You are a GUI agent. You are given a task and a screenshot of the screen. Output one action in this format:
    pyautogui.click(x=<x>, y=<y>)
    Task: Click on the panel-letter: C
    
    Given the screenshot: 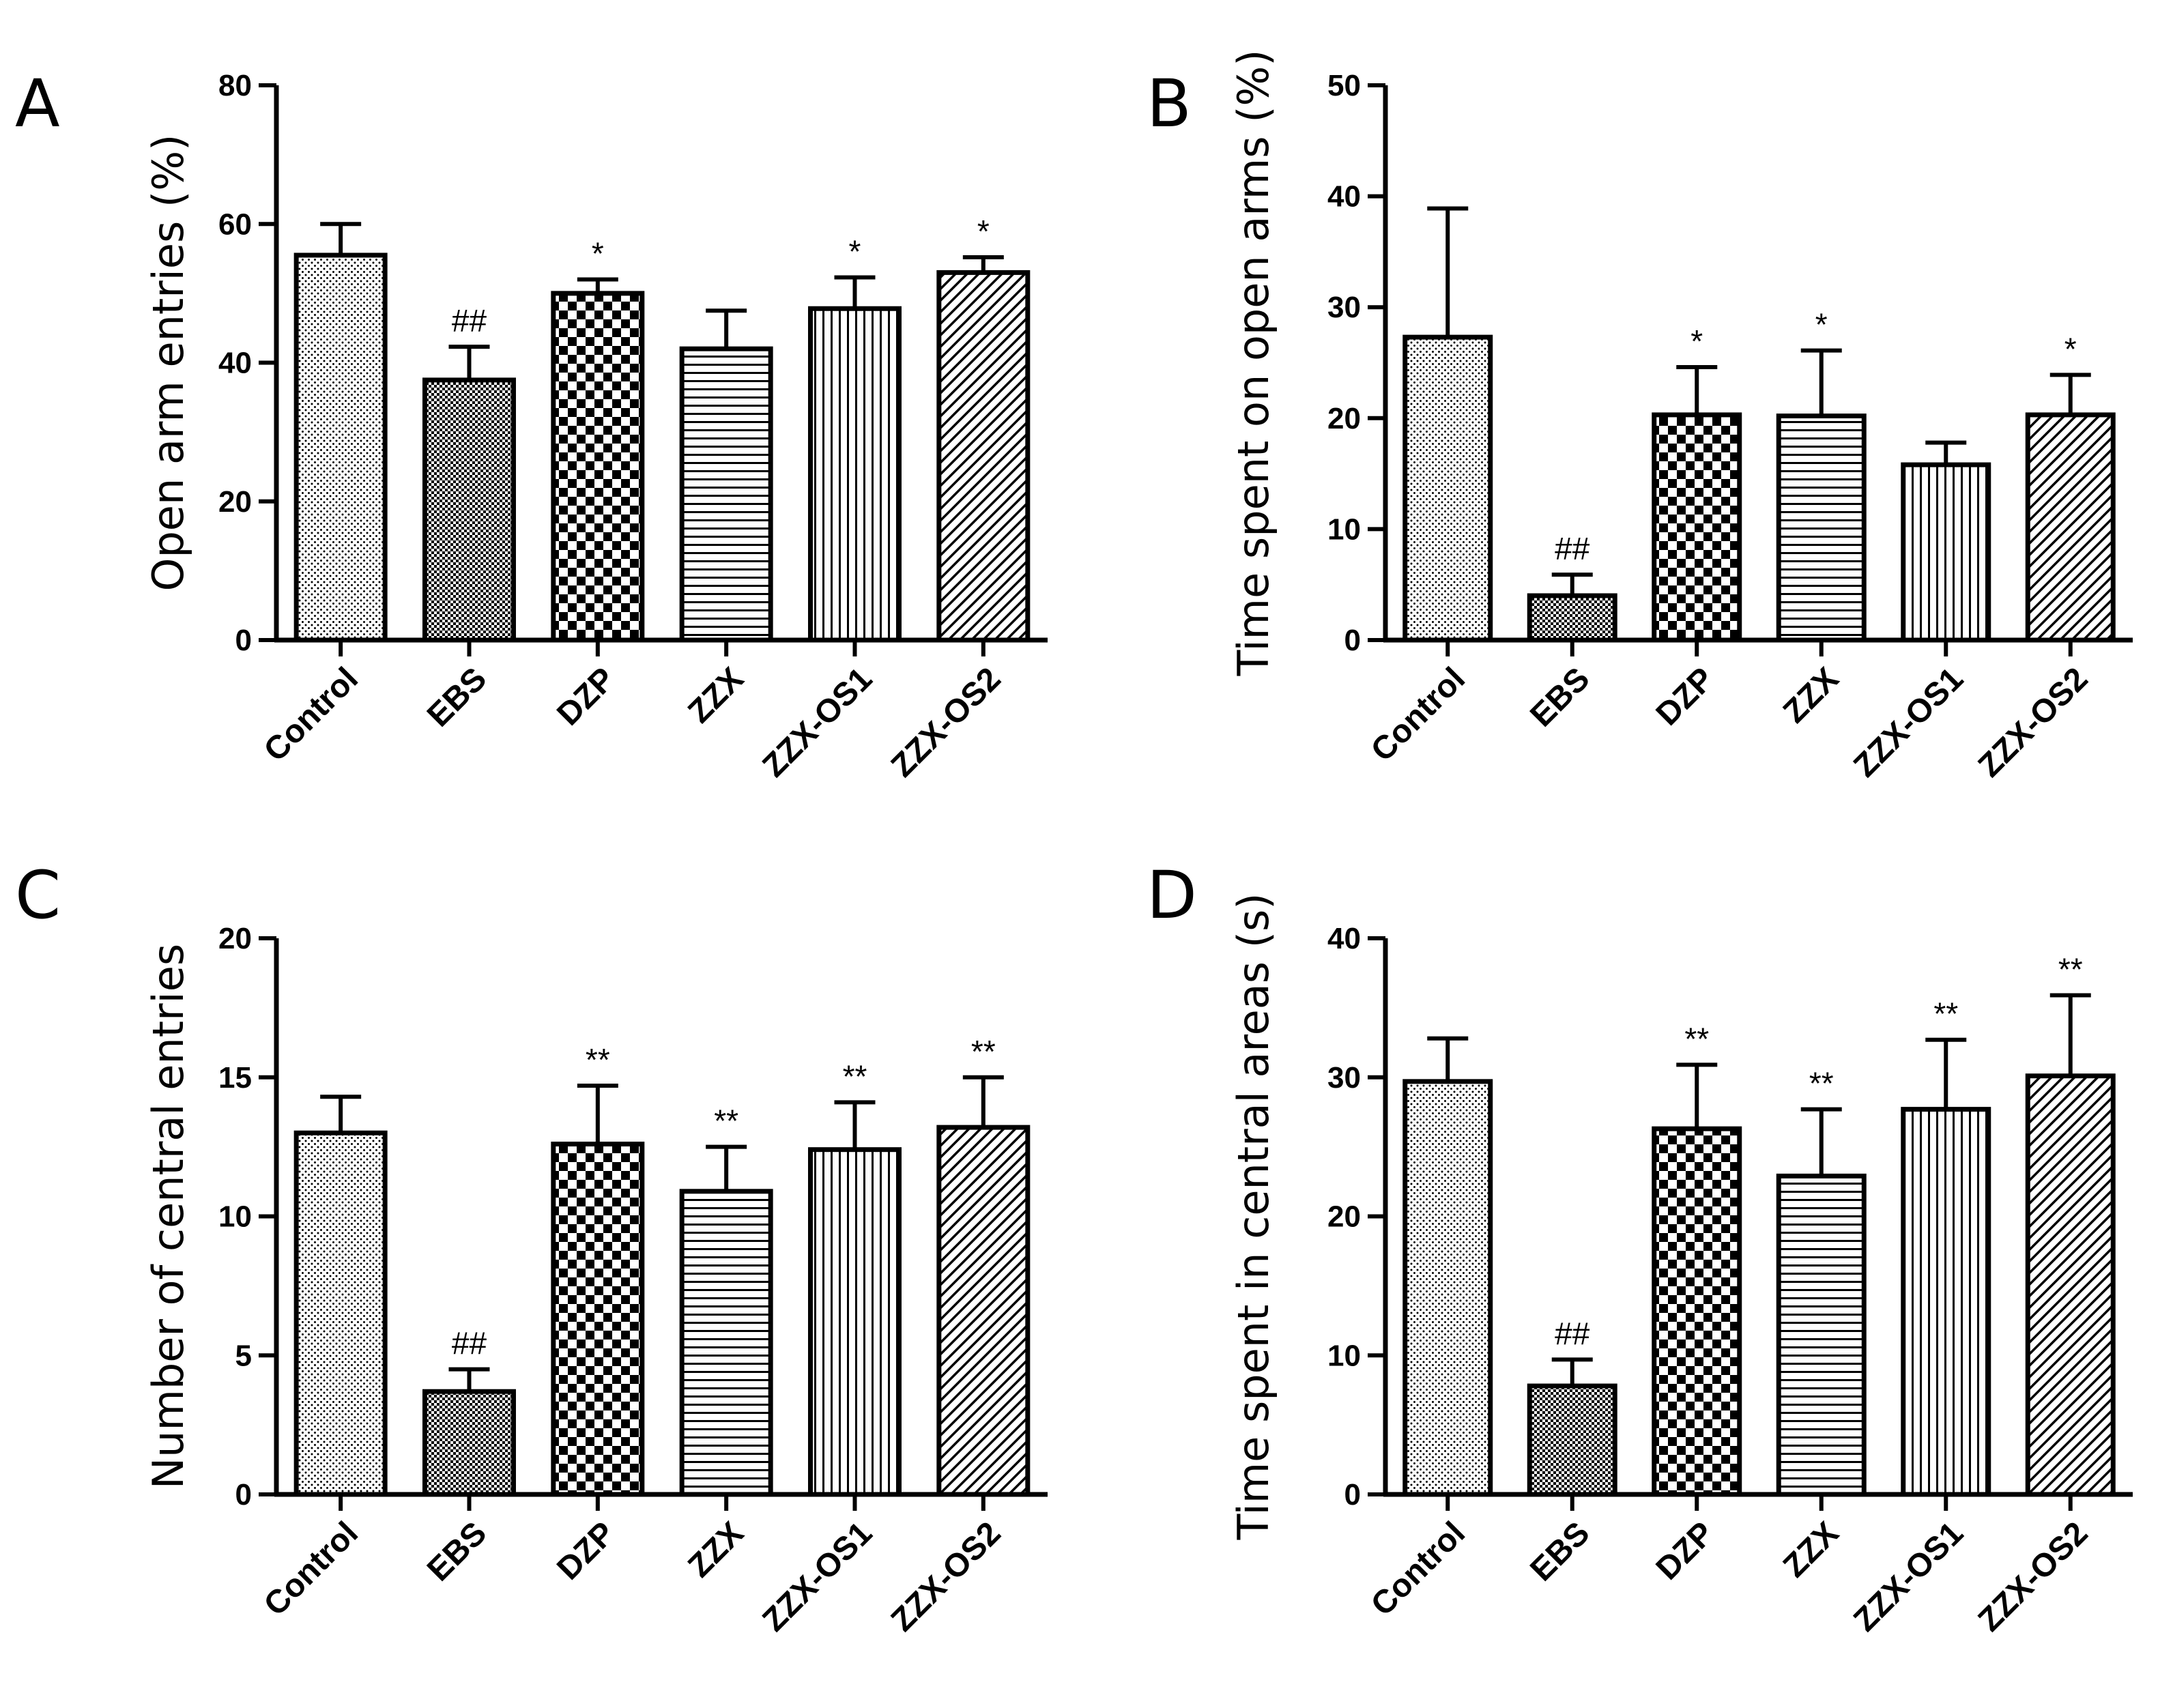 What is the action you would take?
    pyautogui.click(x=38, y=895)
    